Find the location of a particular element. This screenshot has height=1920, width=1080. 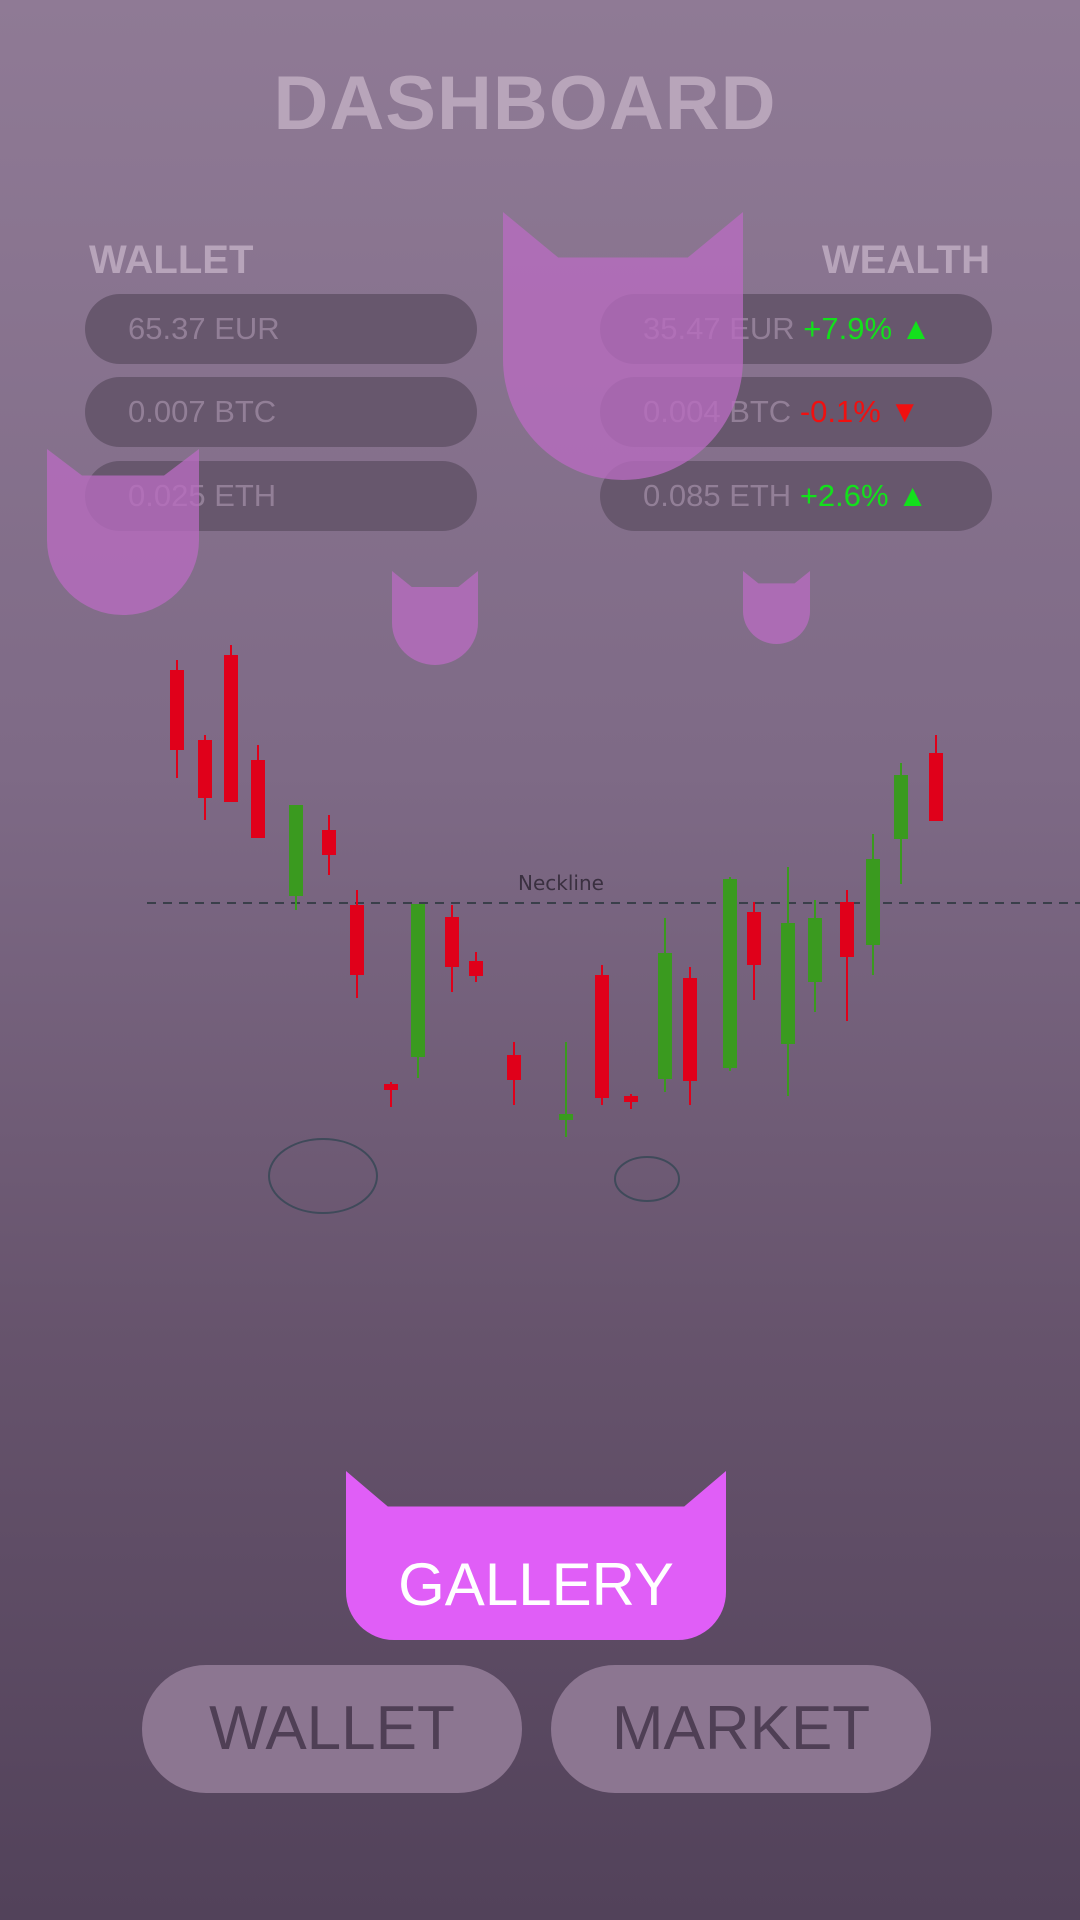

gallery-button-label: GALLERY is located at coordinates (536, 1584).